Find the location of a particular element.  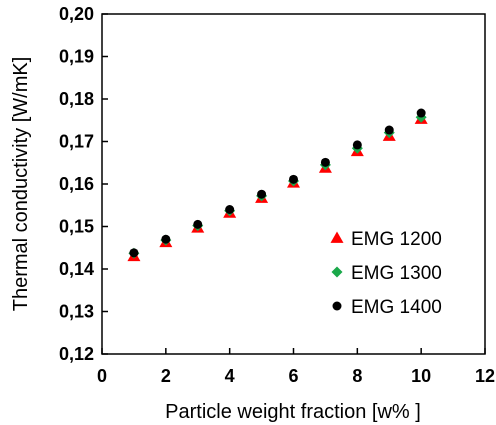

legend-label: EMG 1300 is located at coordinates (396, 273).